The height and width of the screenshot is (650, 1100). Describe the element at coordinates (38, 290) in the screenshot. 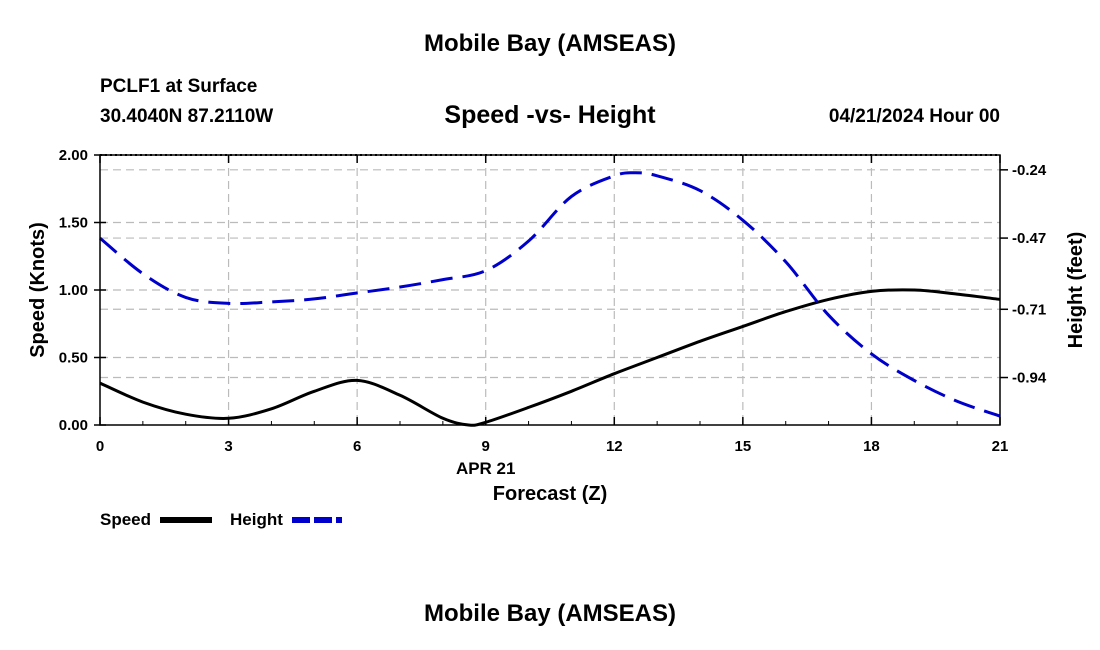

I see `y-axis-label: Speed (Knots)` at that location.